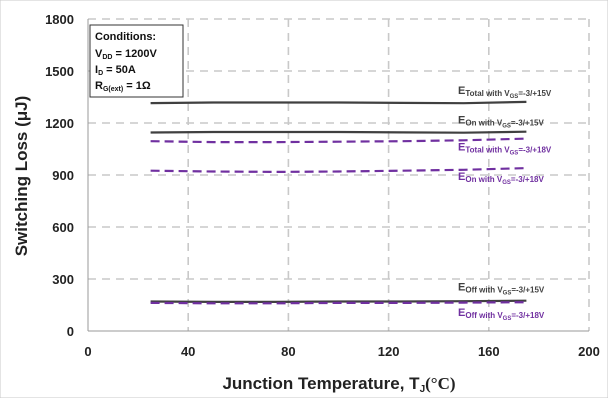 This screenshot has height=398, width=608. What do you see at coordinates (338, 140) in the screenshot?
I see `series-etotal-18v-line` at bounding box center [338, 140].